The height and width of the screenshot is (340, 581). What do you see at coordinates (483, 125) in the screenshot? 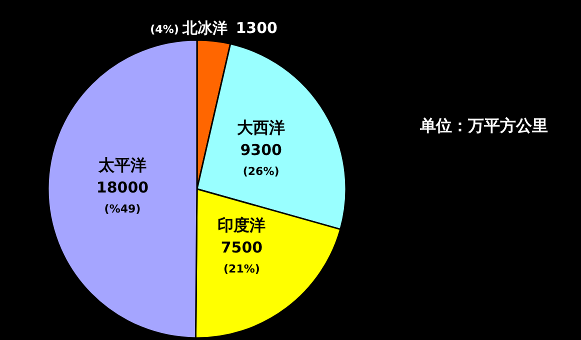
I see `text: 单位：万平方公里` at bounding box center [483, 125].